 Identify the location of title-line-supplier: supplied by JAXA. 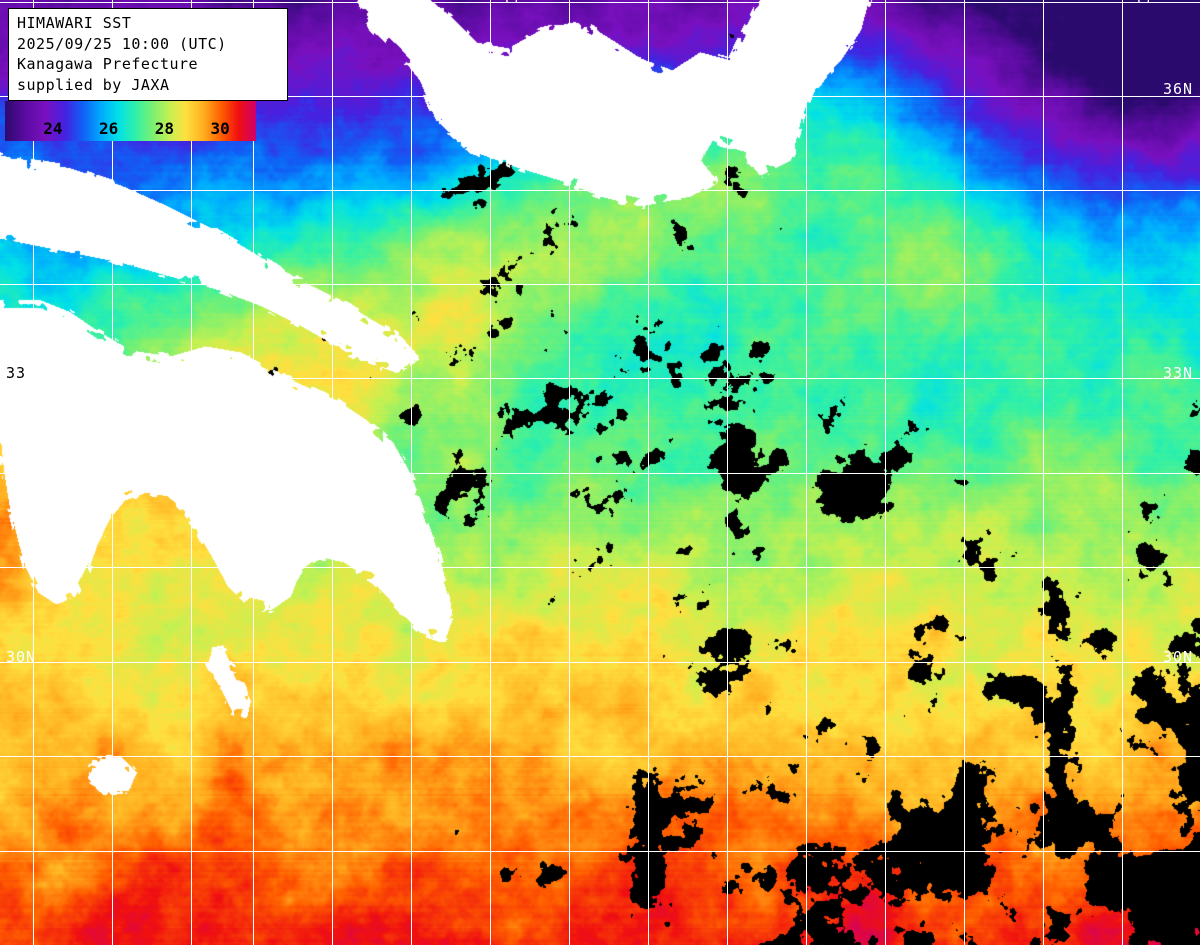
(93, 84).